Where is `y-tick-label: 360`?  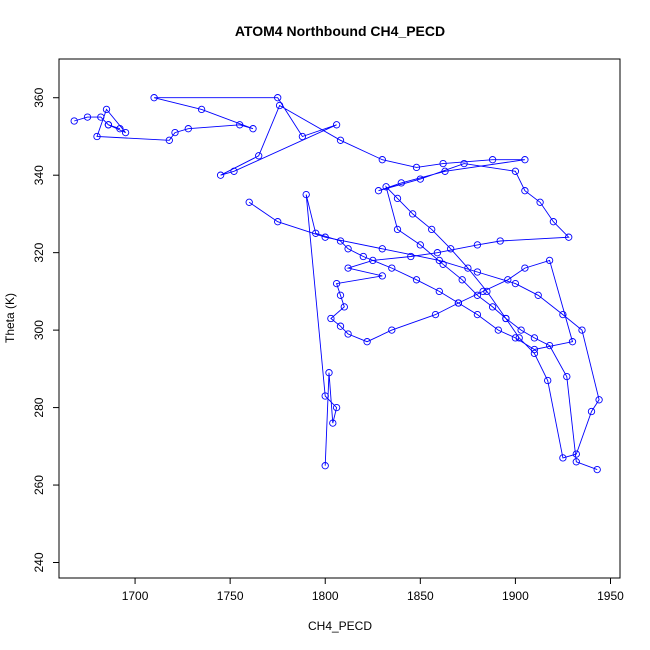
y-tick-label: 360 is located at coordinates (39, 97).